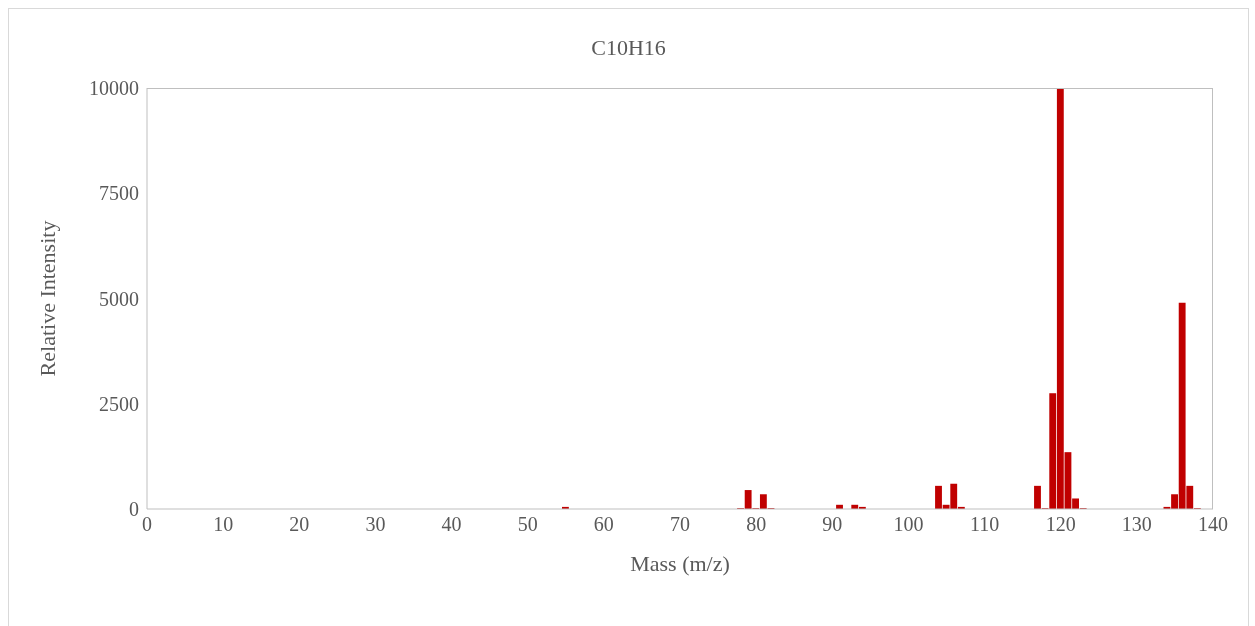 The width and height of the screenshot is (1255, 626). I want to click on x-tick-label: 120, so click(1060, 524).